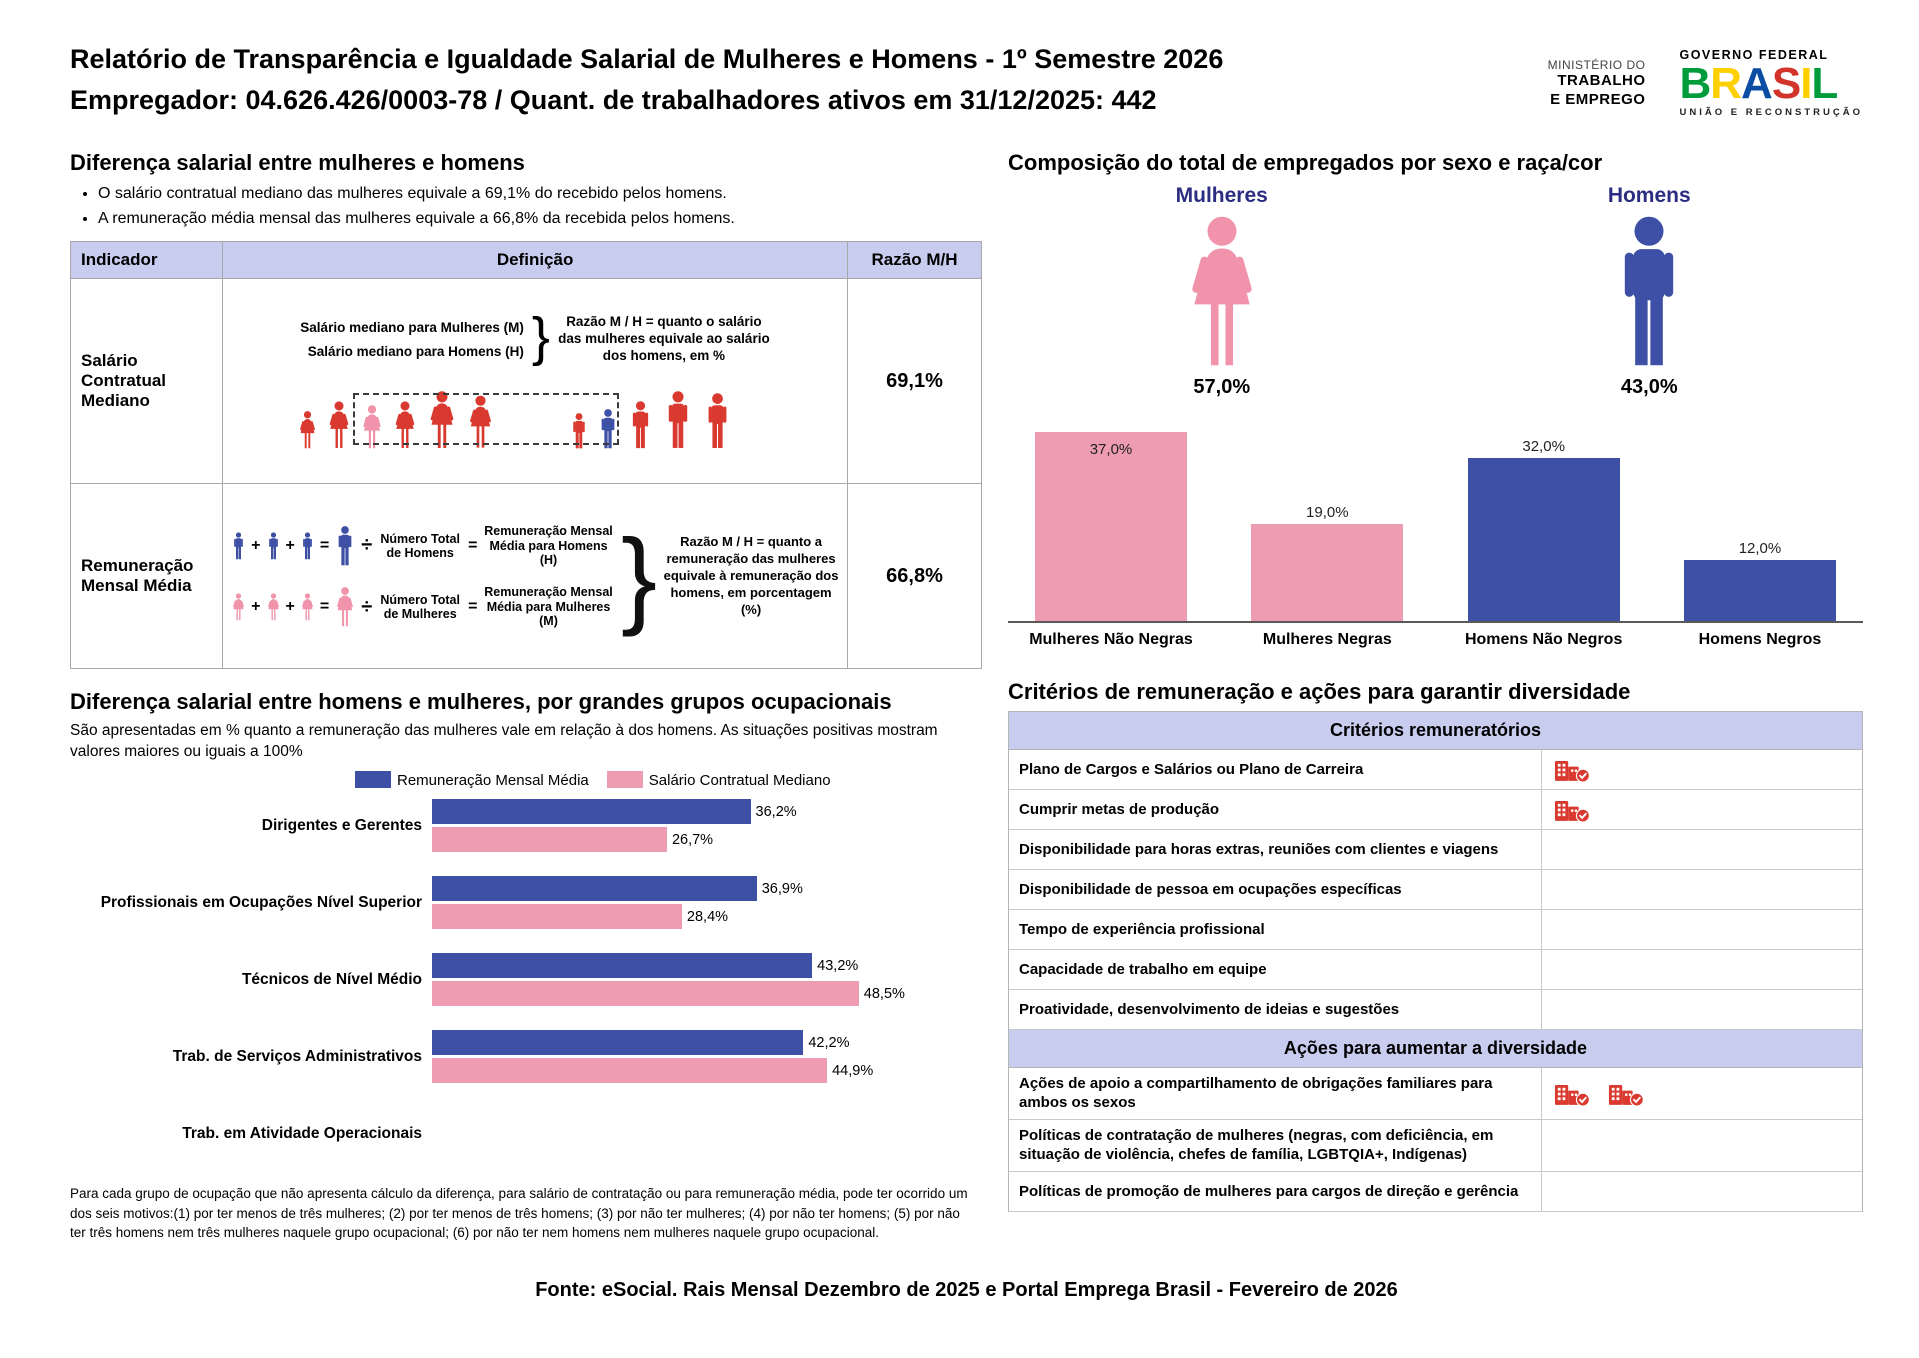 The width and height of the screenshot is (1919, 1358). I want to click on mte-logo: MINISTÉRIO DO TRABALHO E EMPREGO, so click(1597, 79).